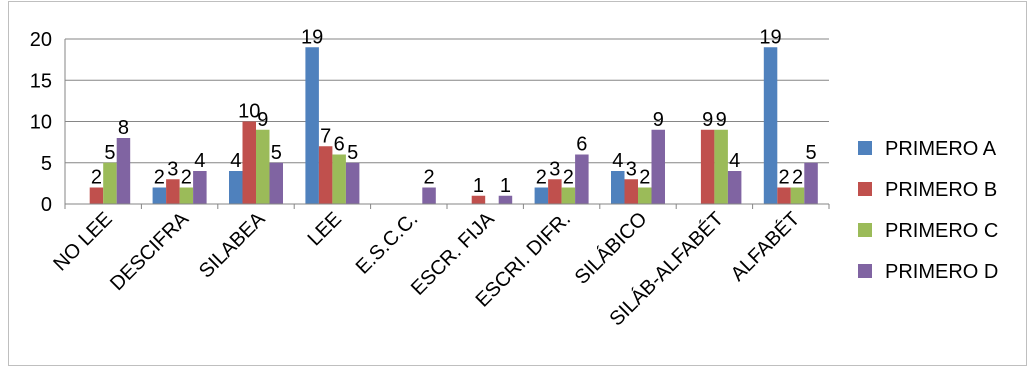 The height and width of the screenshot is (370, 1036). I want to click on x-tick-label: LEE, so click(325, 229).